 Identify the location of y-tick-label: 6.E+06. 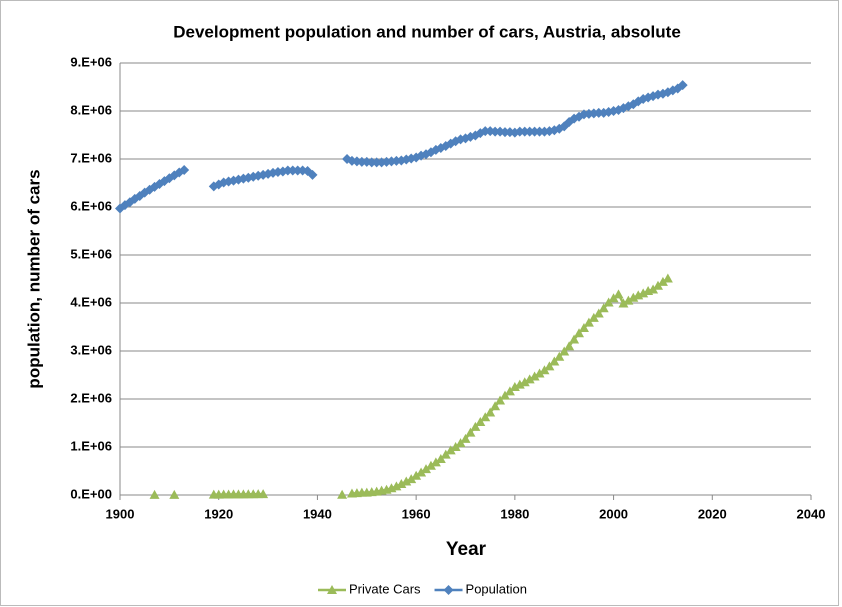
(91, 205).